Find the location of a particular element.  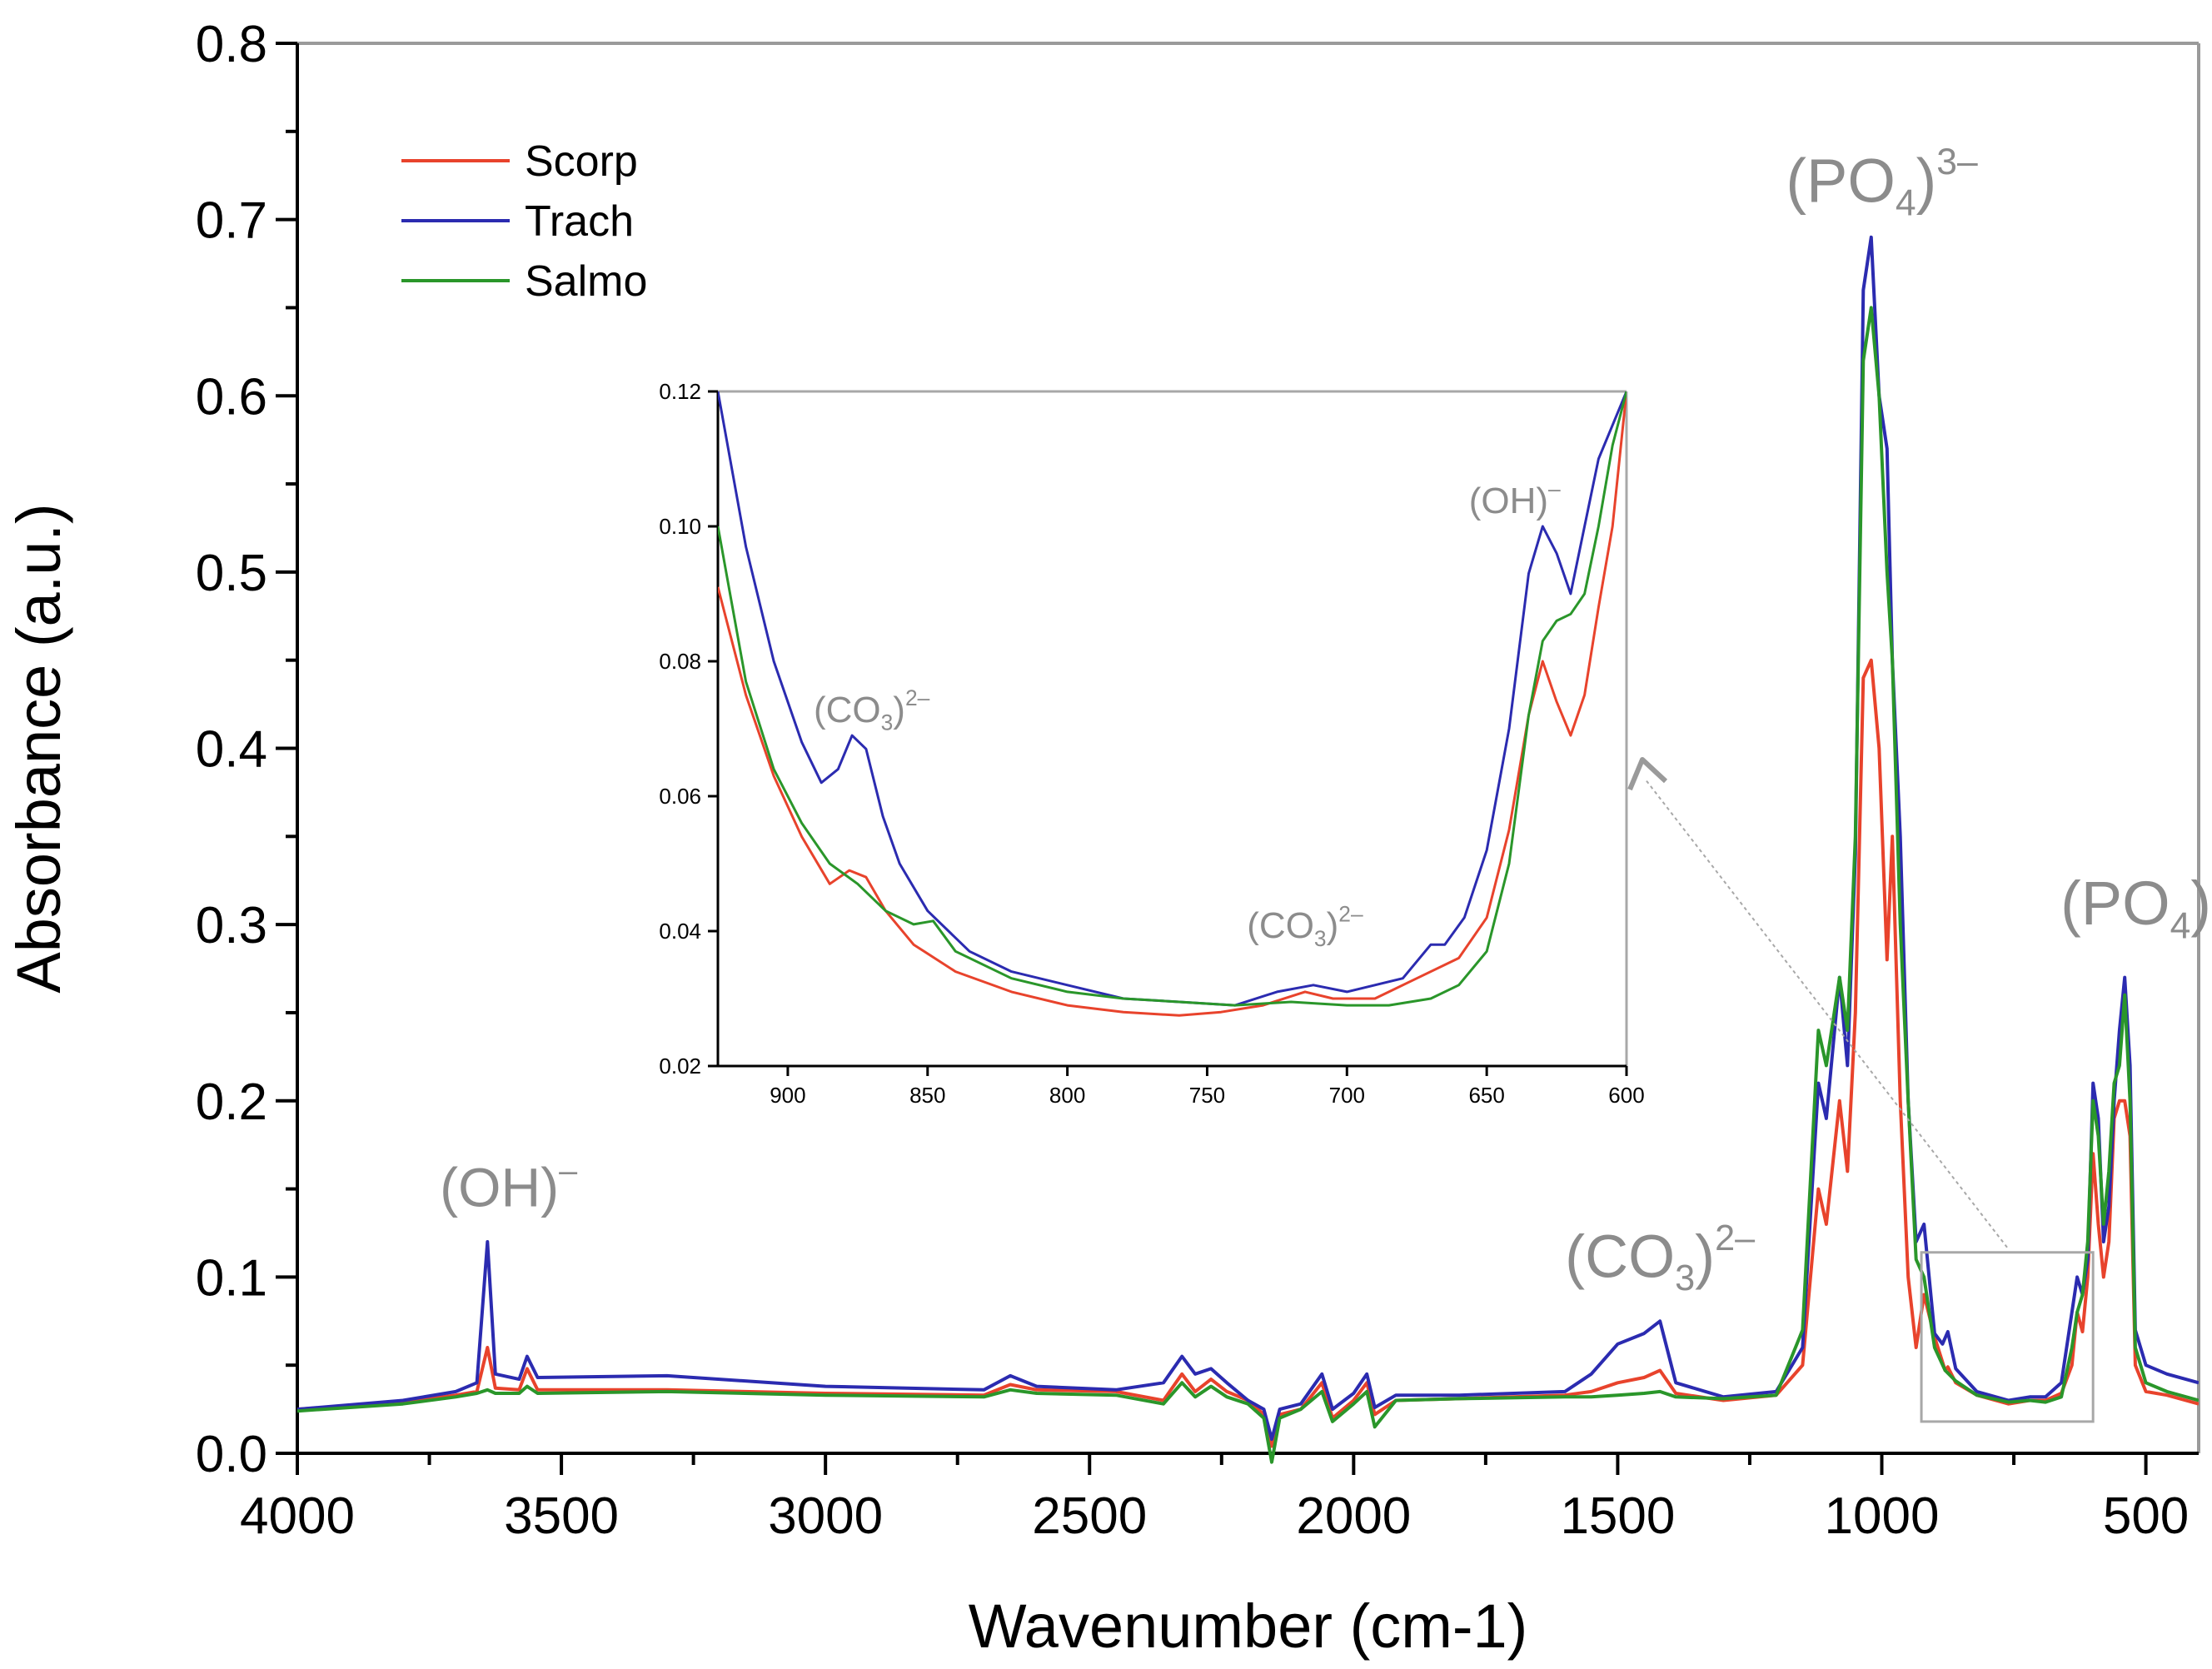

x-tick-label: 2500 is located at coordinates (1089, 1516).